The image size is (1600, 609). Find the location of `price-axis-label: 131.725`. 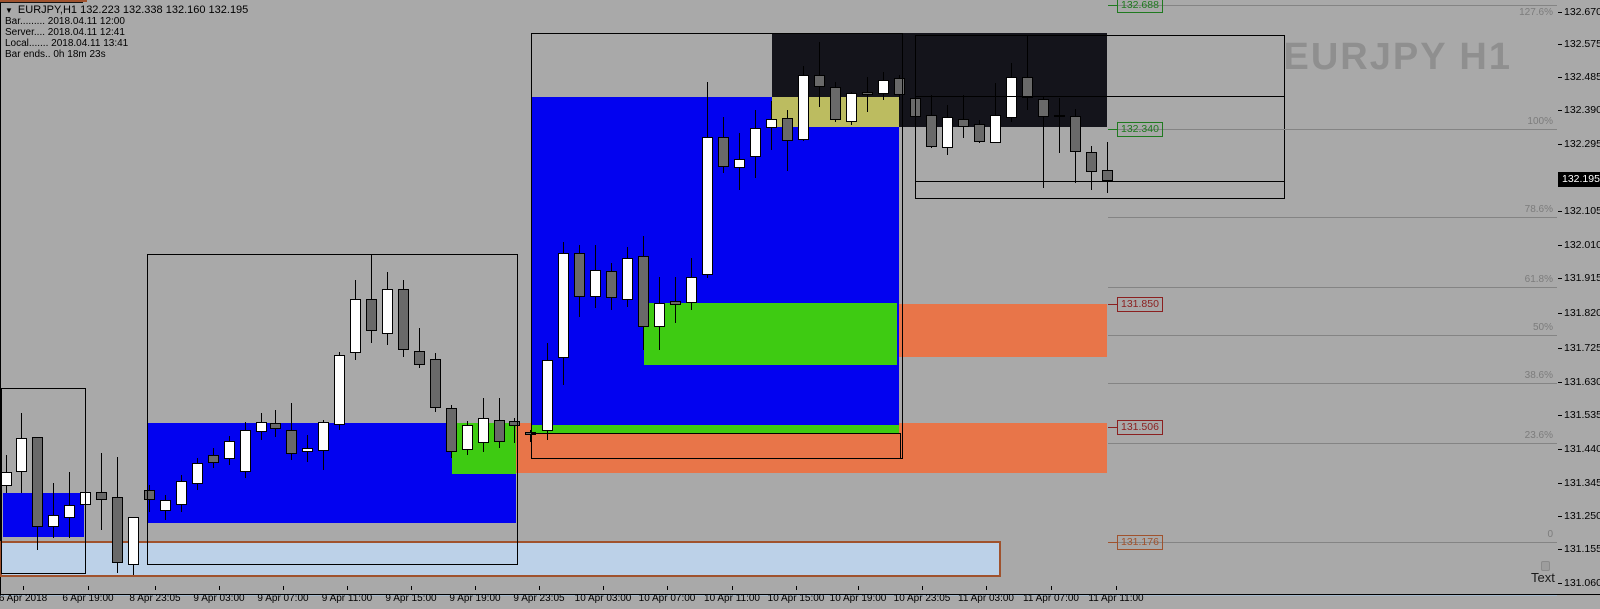

price-axis-label: 131.725 is located at coordinates (1582, 348).